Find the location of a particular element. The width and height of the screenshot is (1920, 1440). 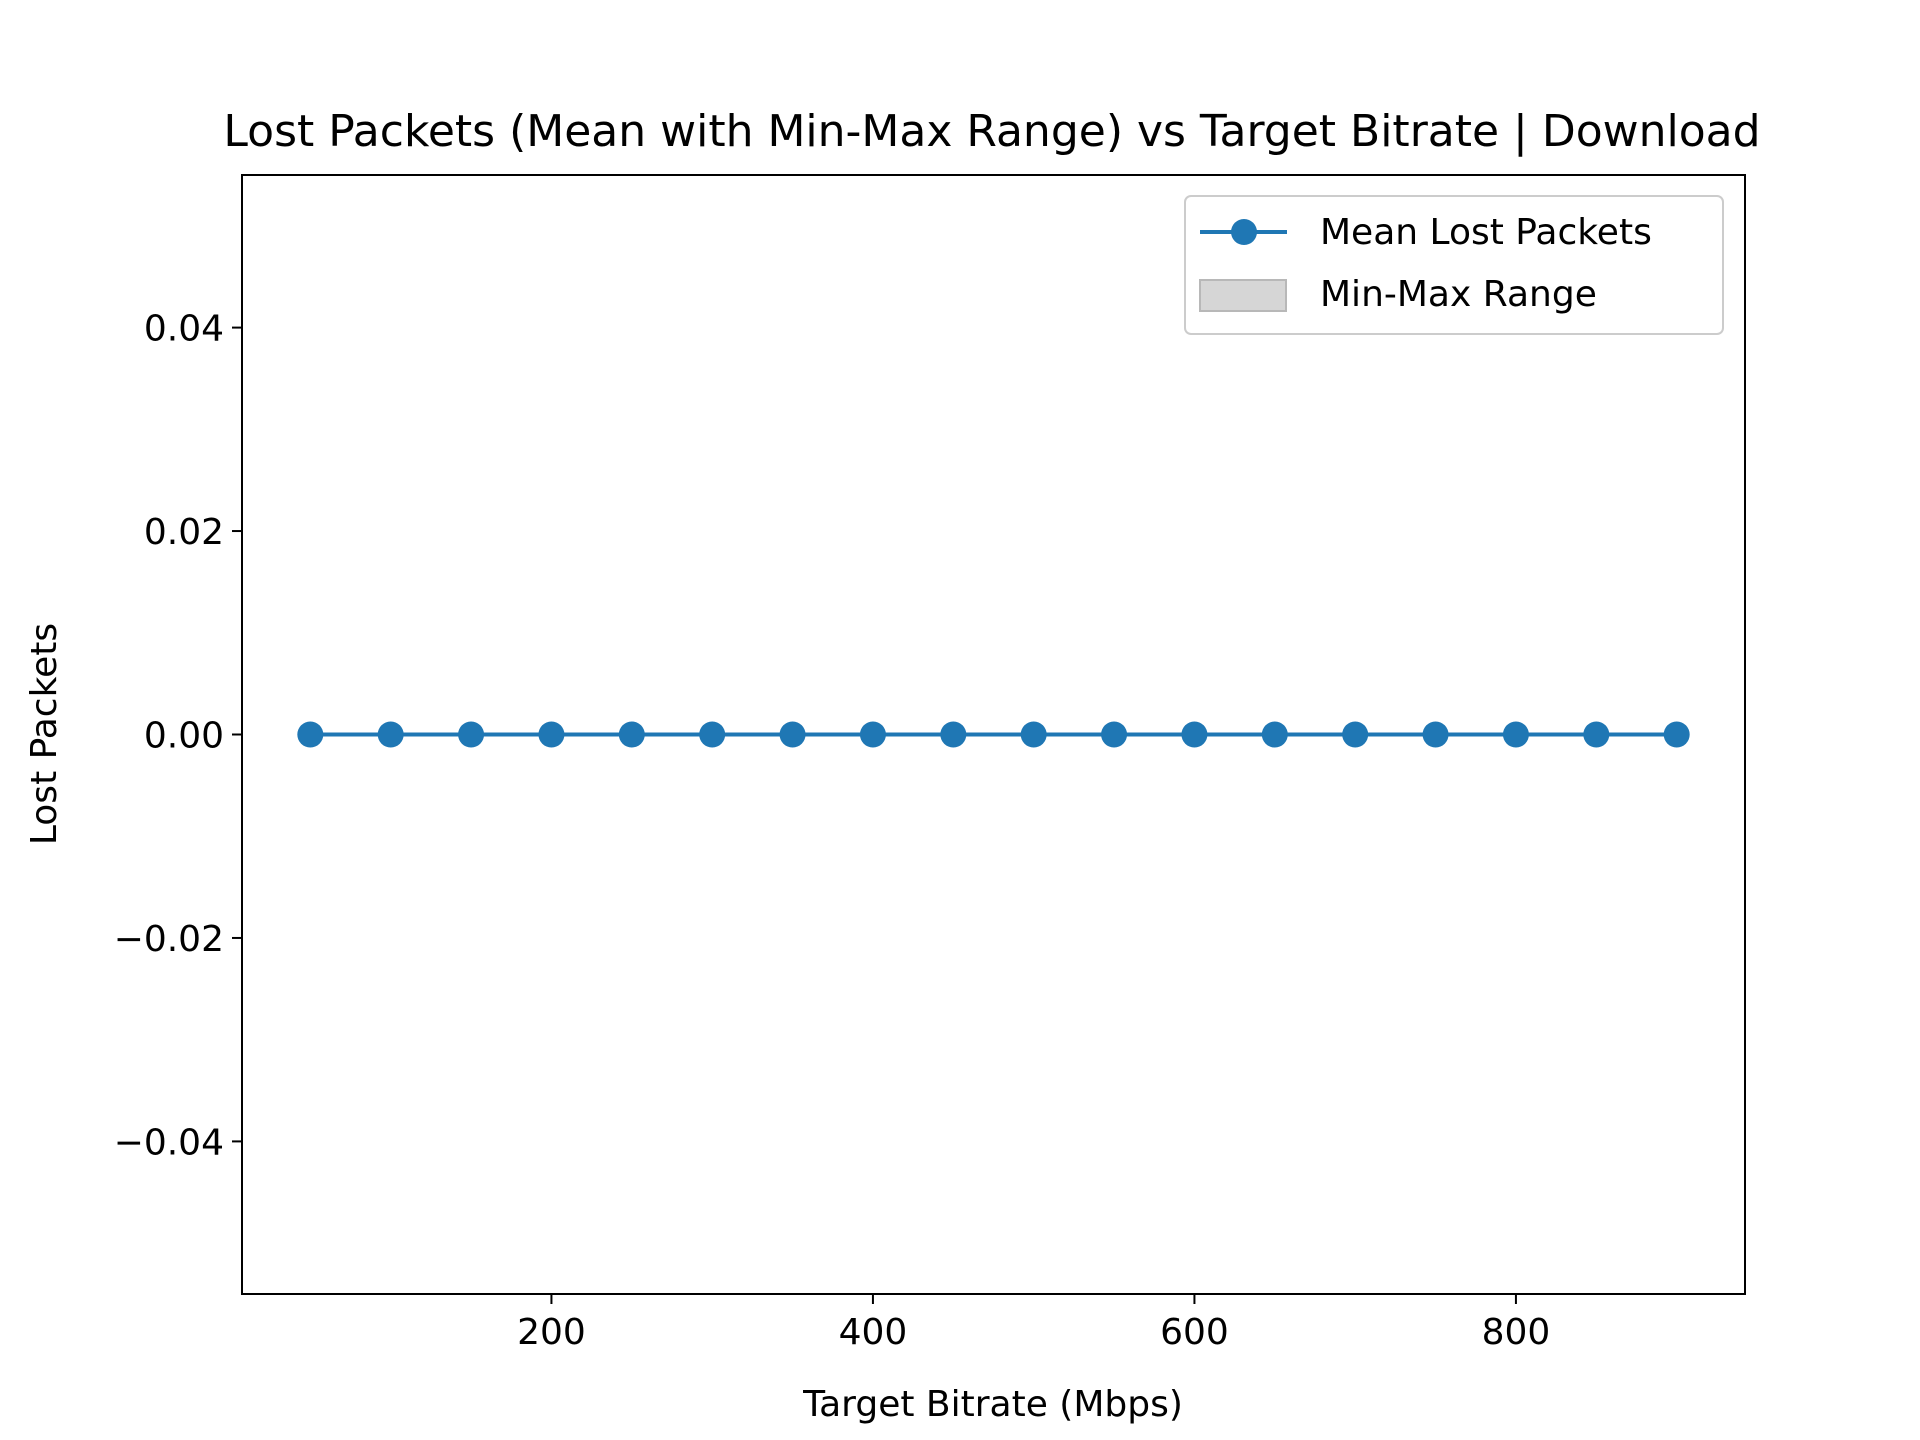

x-tick-label: 200 is located at coordinates (551, 1332).